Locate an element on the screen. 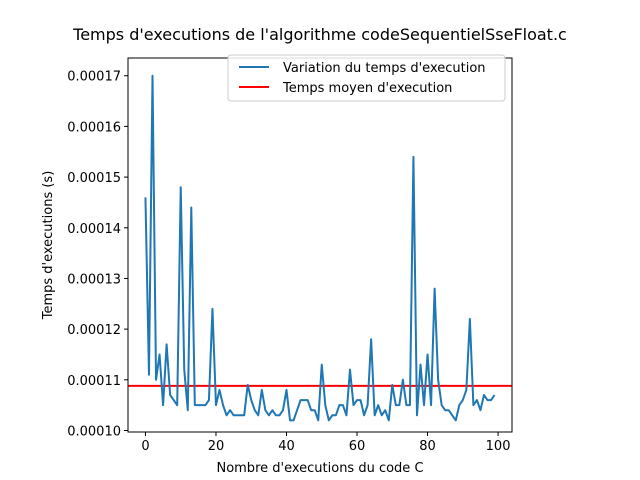 Image resolution: width=640 pixels, height=480 pixels. x-tick-label: 100 is located at coordinates (498, 446).